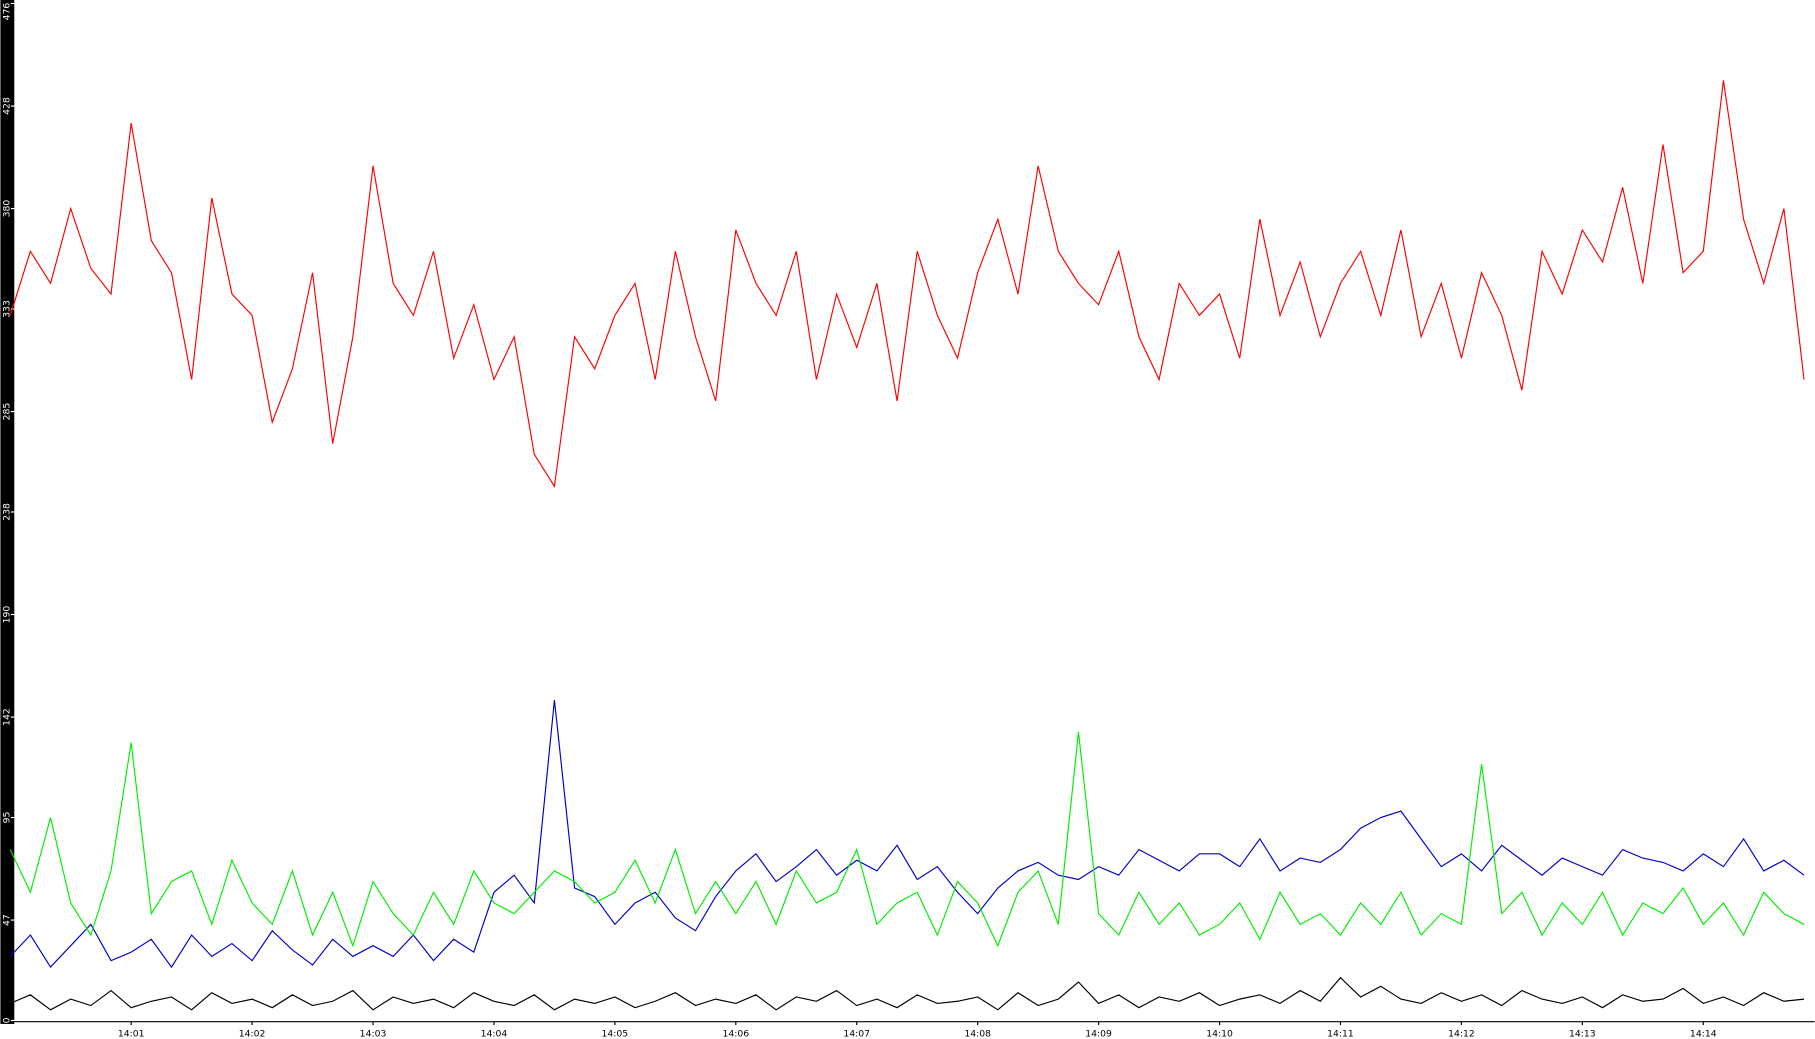  What do you see at coordinates (373, 1034) in the screenshot?
I see `x-tick-label: 14:03` at bounding box center [373, 1034].